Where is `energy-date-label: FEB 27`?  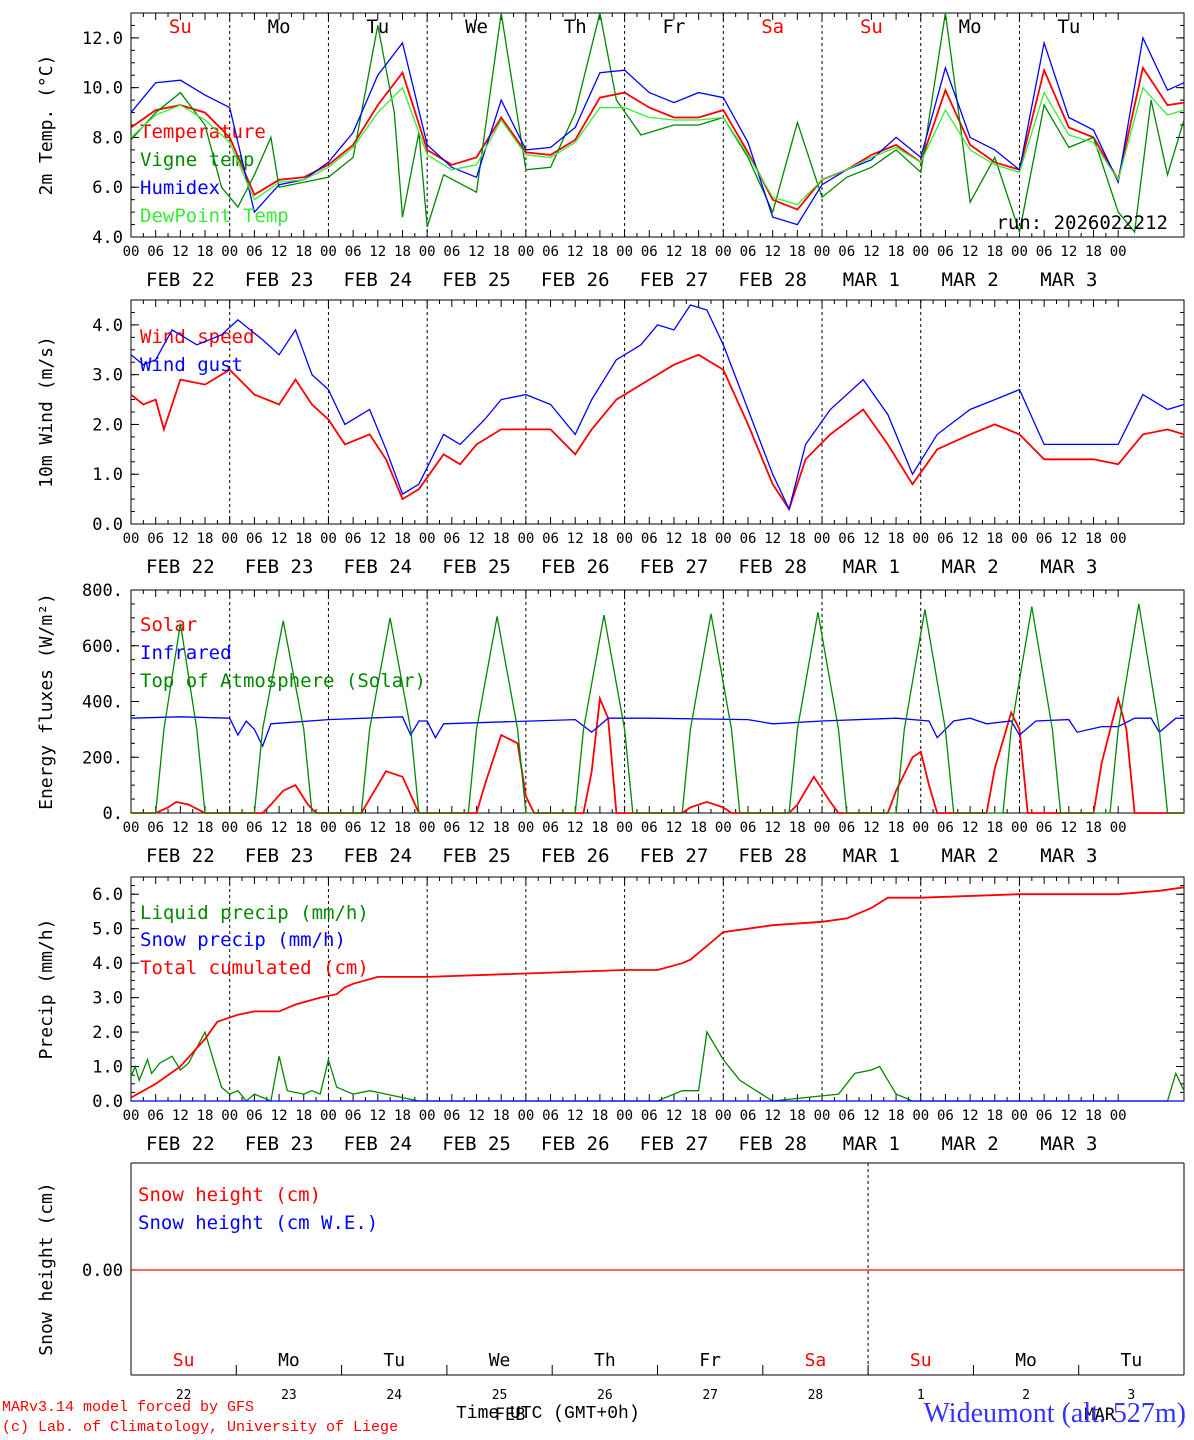 energy-date-label: FEB 27 is located at coordinates (674, 856).